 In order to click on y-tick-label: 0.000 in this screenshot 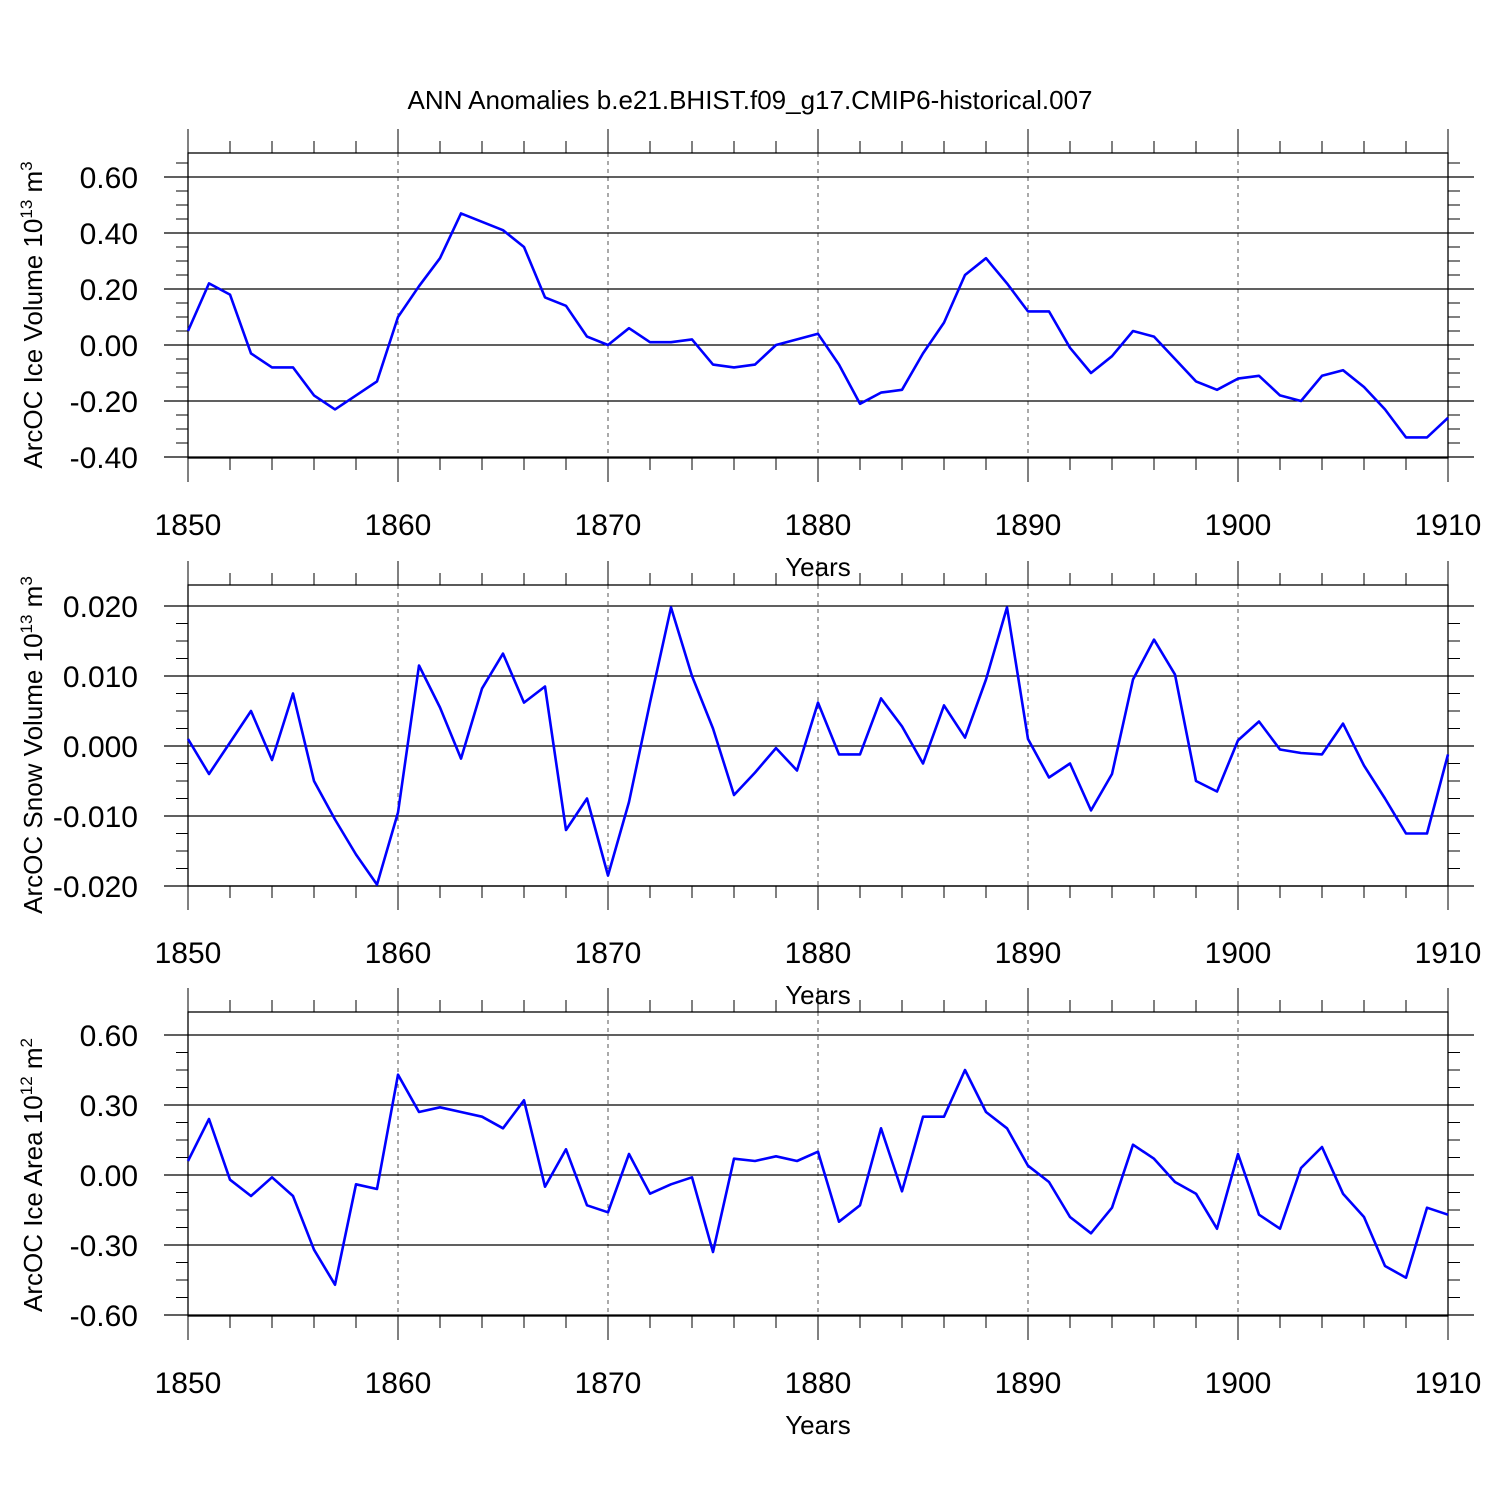, I will do `click(100, 747)`.